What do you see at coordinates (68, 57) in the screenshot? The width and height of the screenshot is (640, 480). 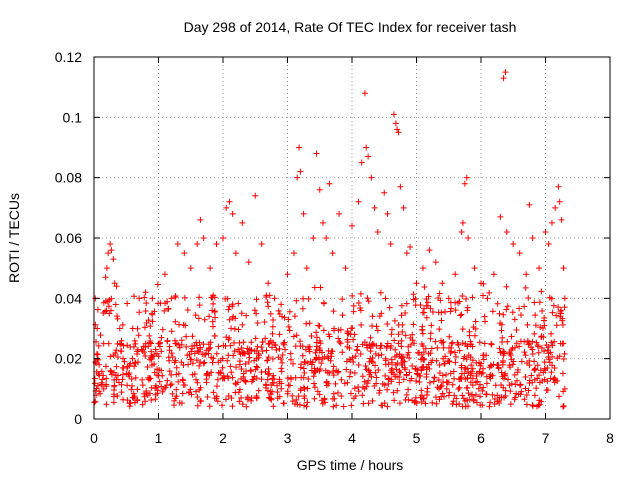 I see `y-tick-label: 0.12` at bounding box center [68, 57].